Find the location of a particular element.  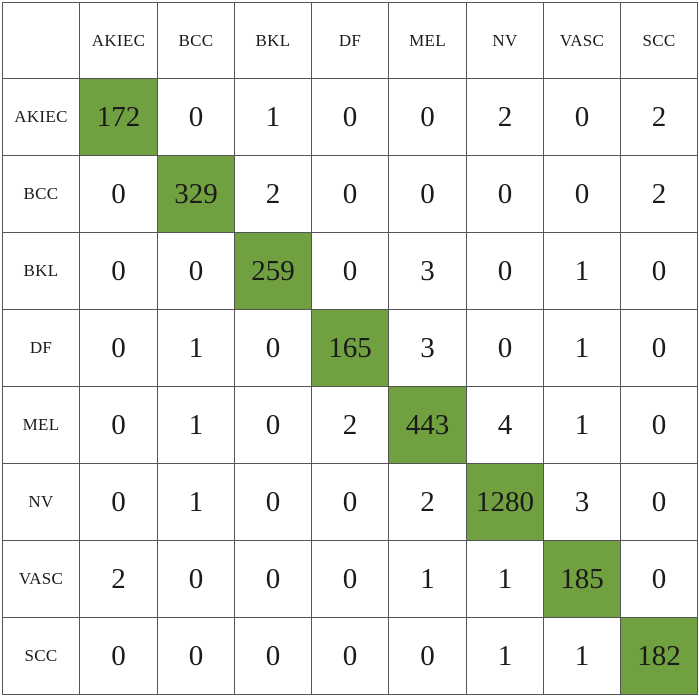

row-label-vasc: VASC is located at coordinates (41, 579).